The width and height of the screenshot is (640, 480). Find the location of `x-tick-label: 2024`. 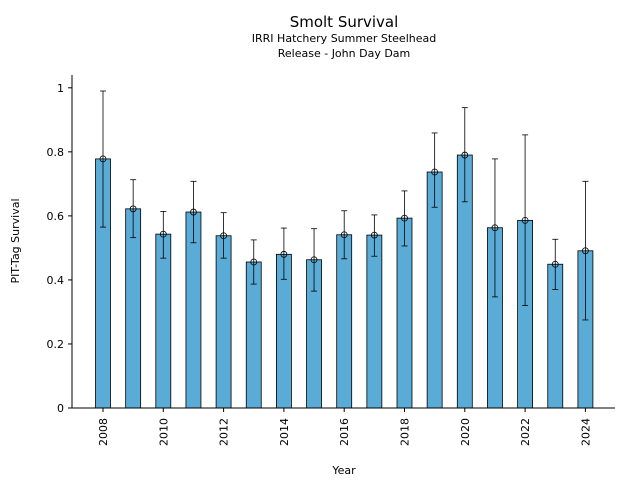

x-tick-label: 2024 is located at coordinates (585, 432).